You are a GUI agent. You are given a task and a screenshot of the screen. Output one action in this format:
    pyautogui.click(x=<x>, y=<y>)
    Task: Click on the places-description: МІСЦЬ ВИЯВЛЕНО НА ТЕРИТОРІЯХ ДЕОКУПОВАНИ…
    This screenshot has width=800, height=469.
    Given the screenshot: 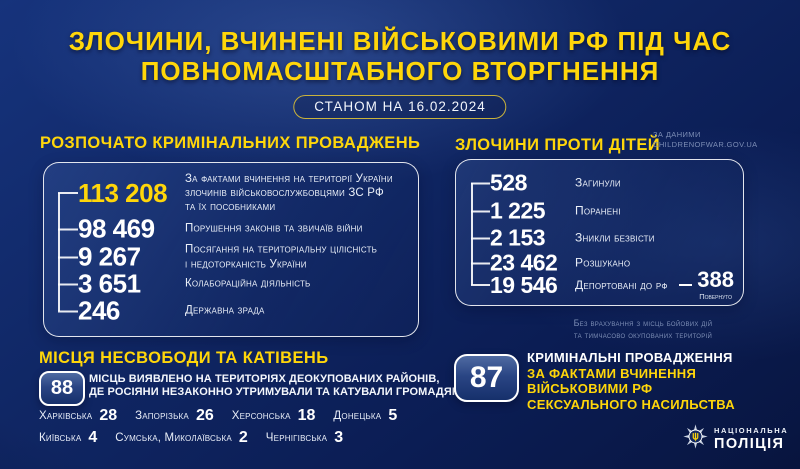 What is the action you would take?
    pyautogui.click(x=274, y=386)
    